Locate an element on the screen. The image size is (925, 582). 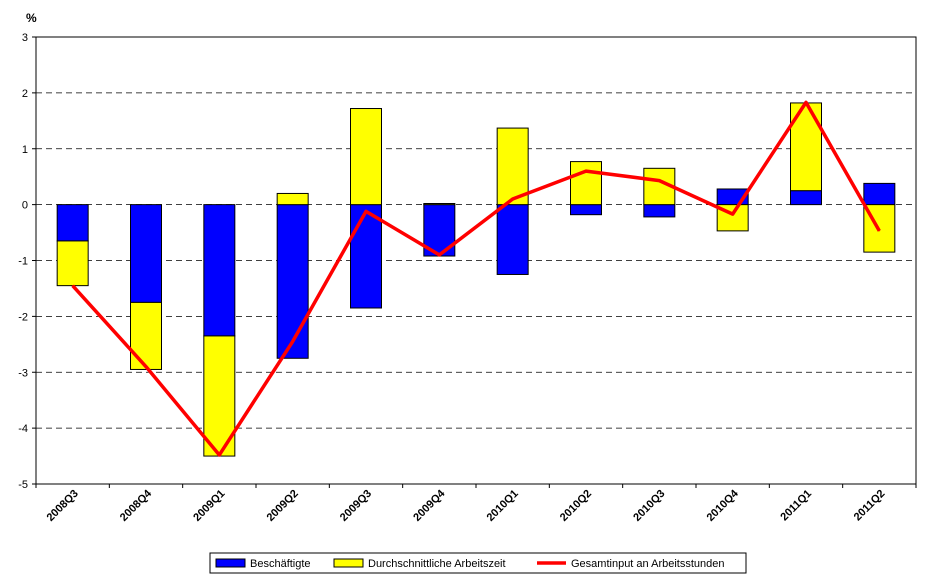
y-tick-label: 0 is located at coordinates (25, 206).